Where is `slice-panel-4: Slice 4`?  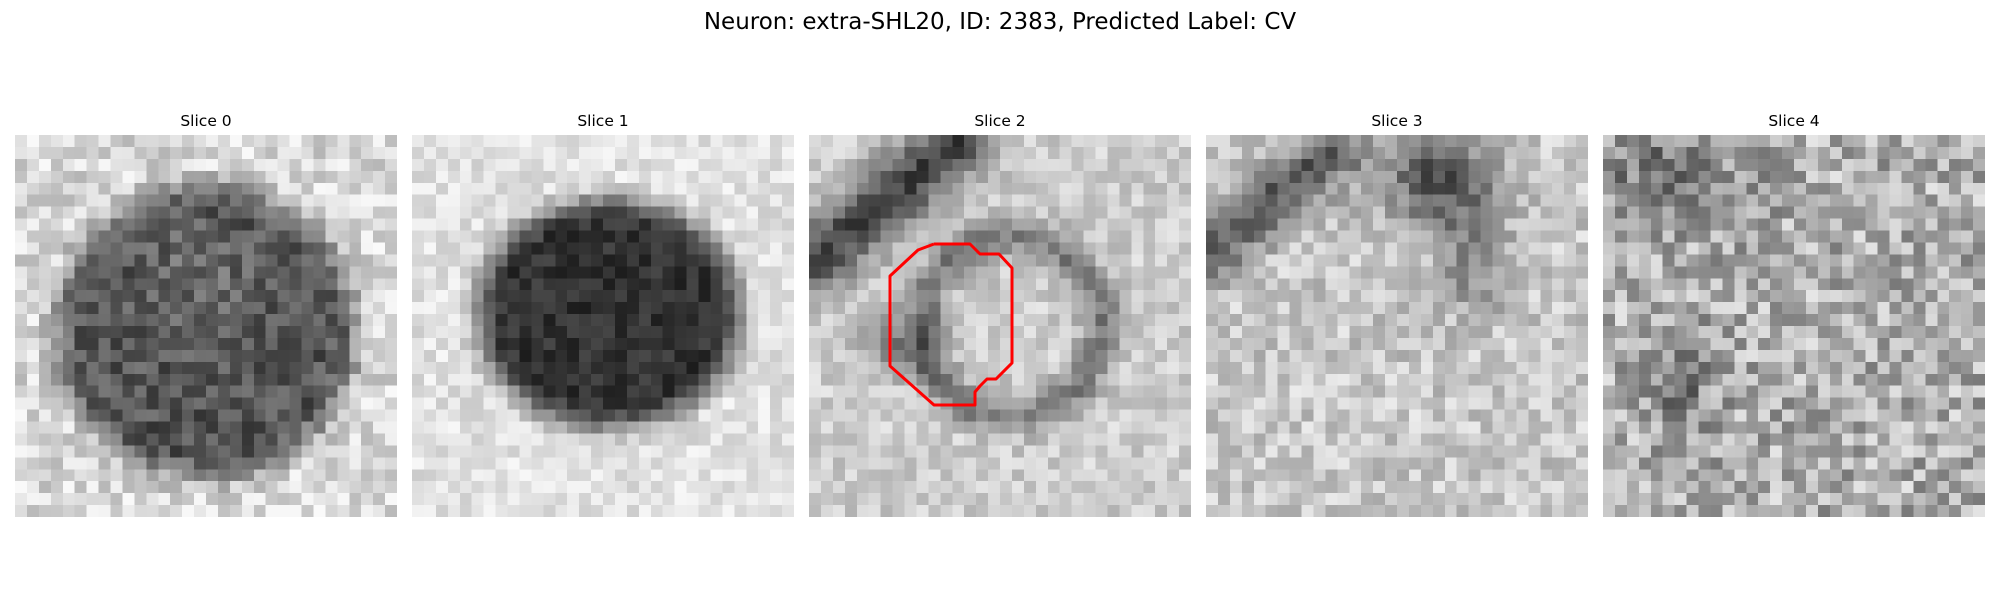
slice-panel-4: Slice 4 is located at coordinates (1794, 313).